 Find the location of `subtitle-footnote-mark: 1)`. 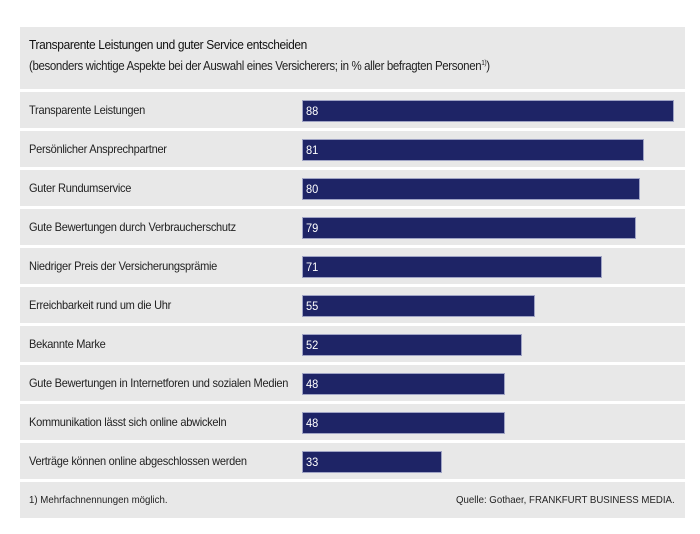

subtitle-footnote-mark: 1) is located at coordinates (484, 63).